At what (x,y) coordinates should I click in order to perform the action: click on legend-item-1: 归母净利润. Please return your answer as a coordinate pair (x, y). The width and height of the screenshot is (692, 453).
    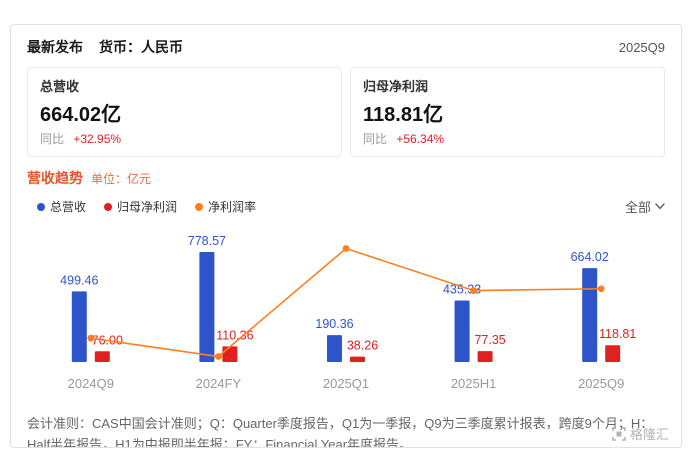
    Looking at the image, I should click on (140, 206).